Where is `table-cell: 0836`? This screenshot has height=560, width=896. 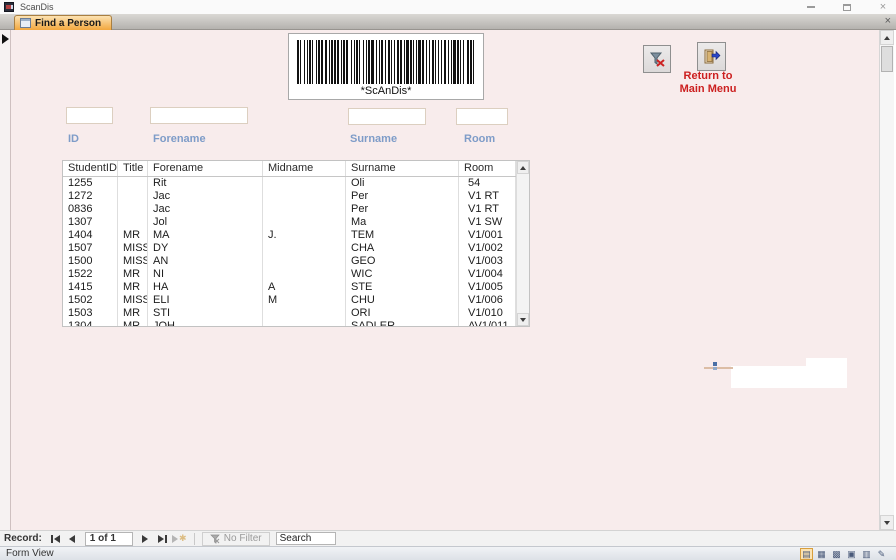
table-cell: 0836 is located at coordinates (90, 209).